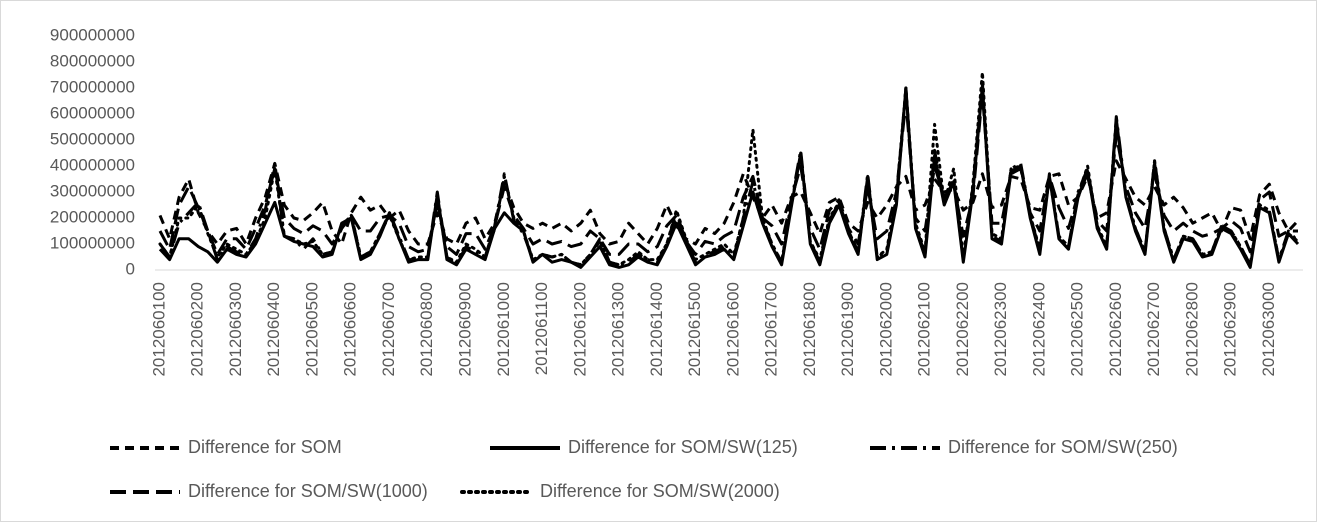 Image resolution: width=1318 pixels, height=523 pixels. Describe the element at coordinates (660, 491) in the screenshot. I see `legend-label: Difference for SOM/SW(2000)` at that location.